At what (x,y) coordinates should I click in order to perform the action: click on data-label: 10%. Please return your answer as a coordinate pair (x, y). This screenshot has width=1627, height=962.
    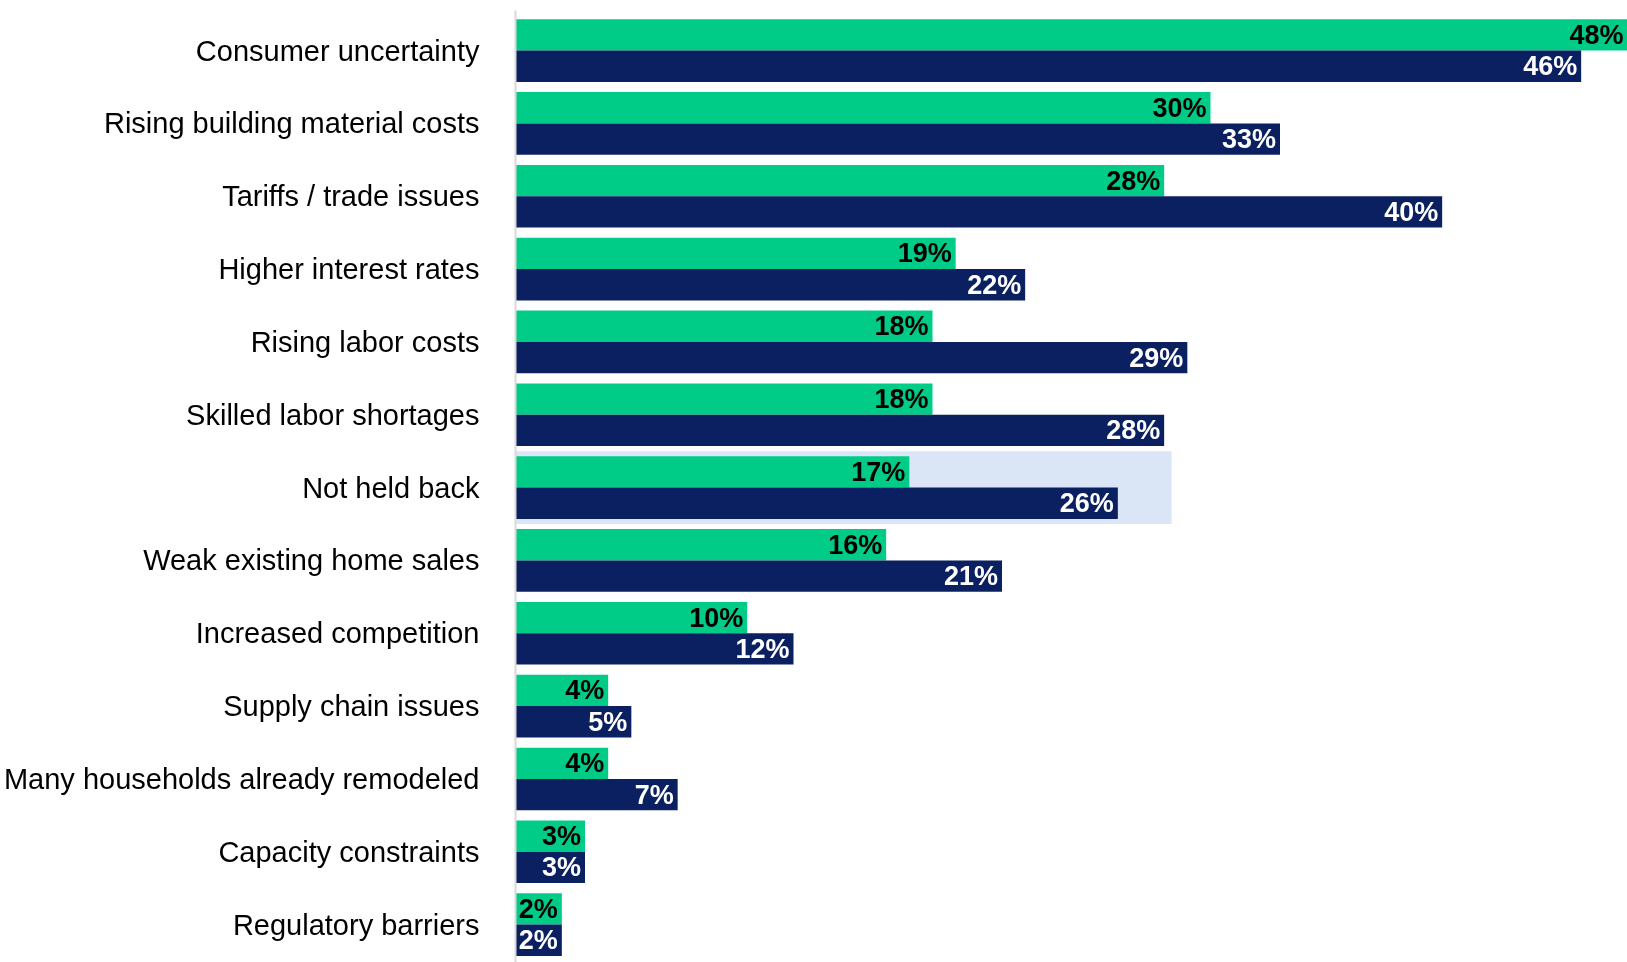
    Looking at the image, I should click on (716, 617).